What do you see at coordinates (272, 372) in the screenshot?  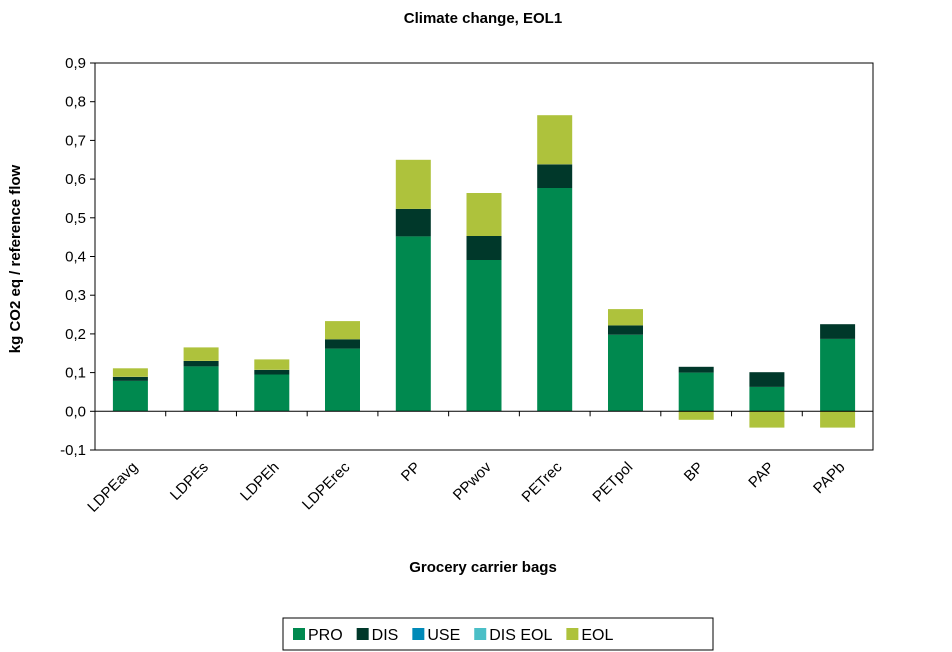 I see `bar-LDPEh-dis` at bounding box center [272, 372].